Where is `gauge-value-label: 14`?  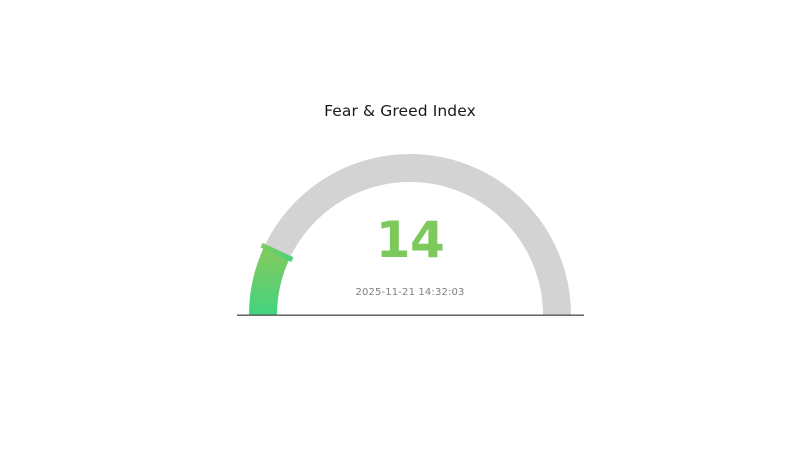 gauge-value-label: 14 is located at coordinates (410, 240).